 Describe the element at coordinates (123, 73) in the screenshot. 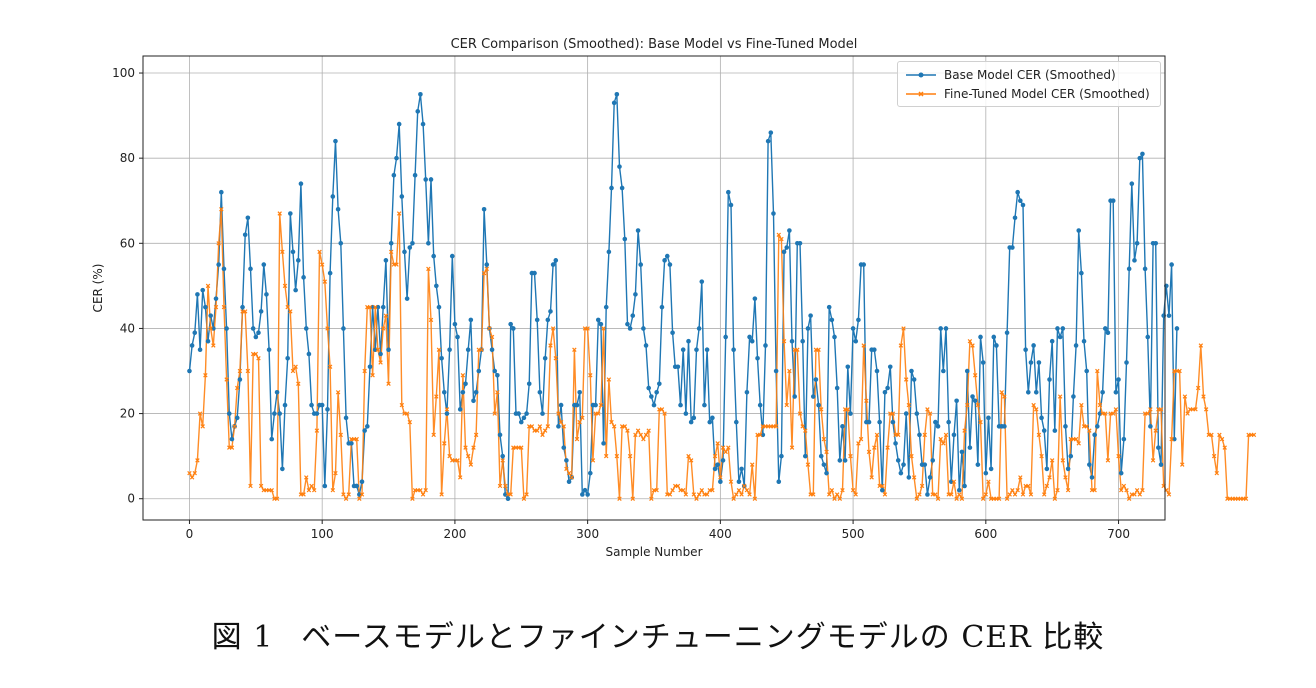

I see `y-tick-label: 100` at that location.